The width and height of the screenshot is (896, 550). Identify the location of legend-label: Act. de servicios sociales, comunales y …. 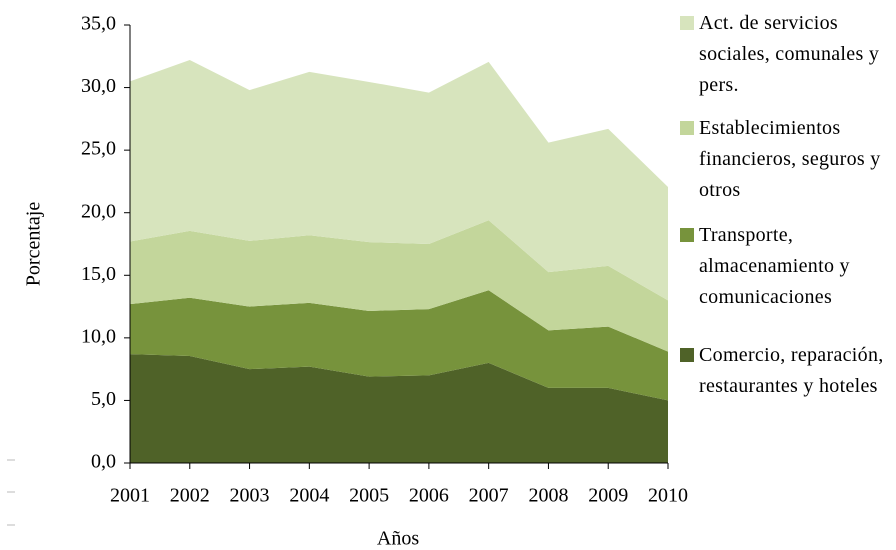
(789, 54).